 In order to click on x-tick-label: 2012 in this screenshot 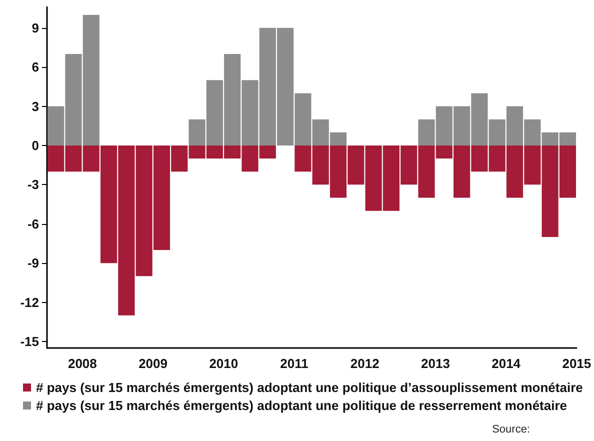, I will do `click(365, 363)`.